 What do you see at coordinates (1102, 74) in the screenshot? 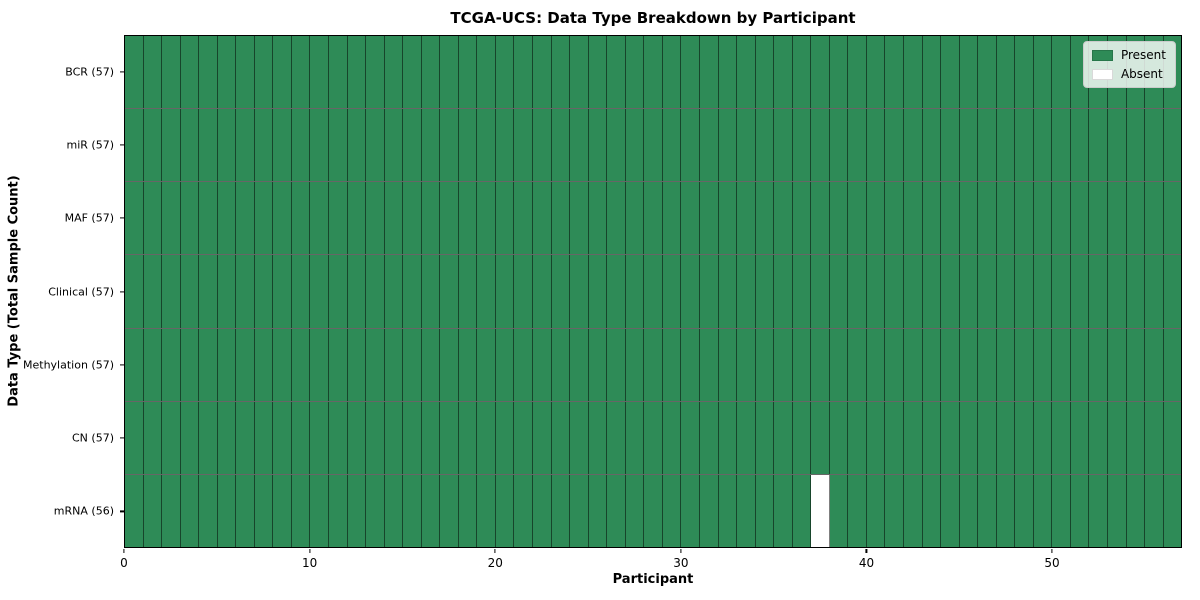
I see `legend-swatch-absent` at bounding box center [1102, 74].